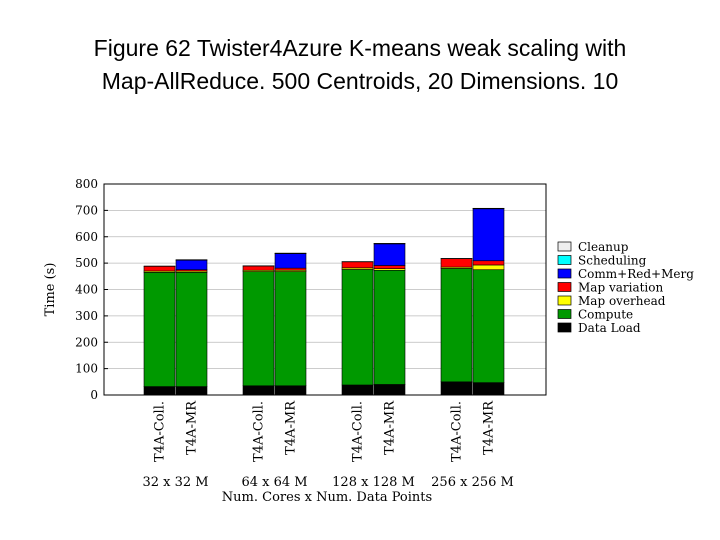  Describe the element at coordinates (622, 301) in the screenshot. I see `legend-label: Map overhead` at that location.